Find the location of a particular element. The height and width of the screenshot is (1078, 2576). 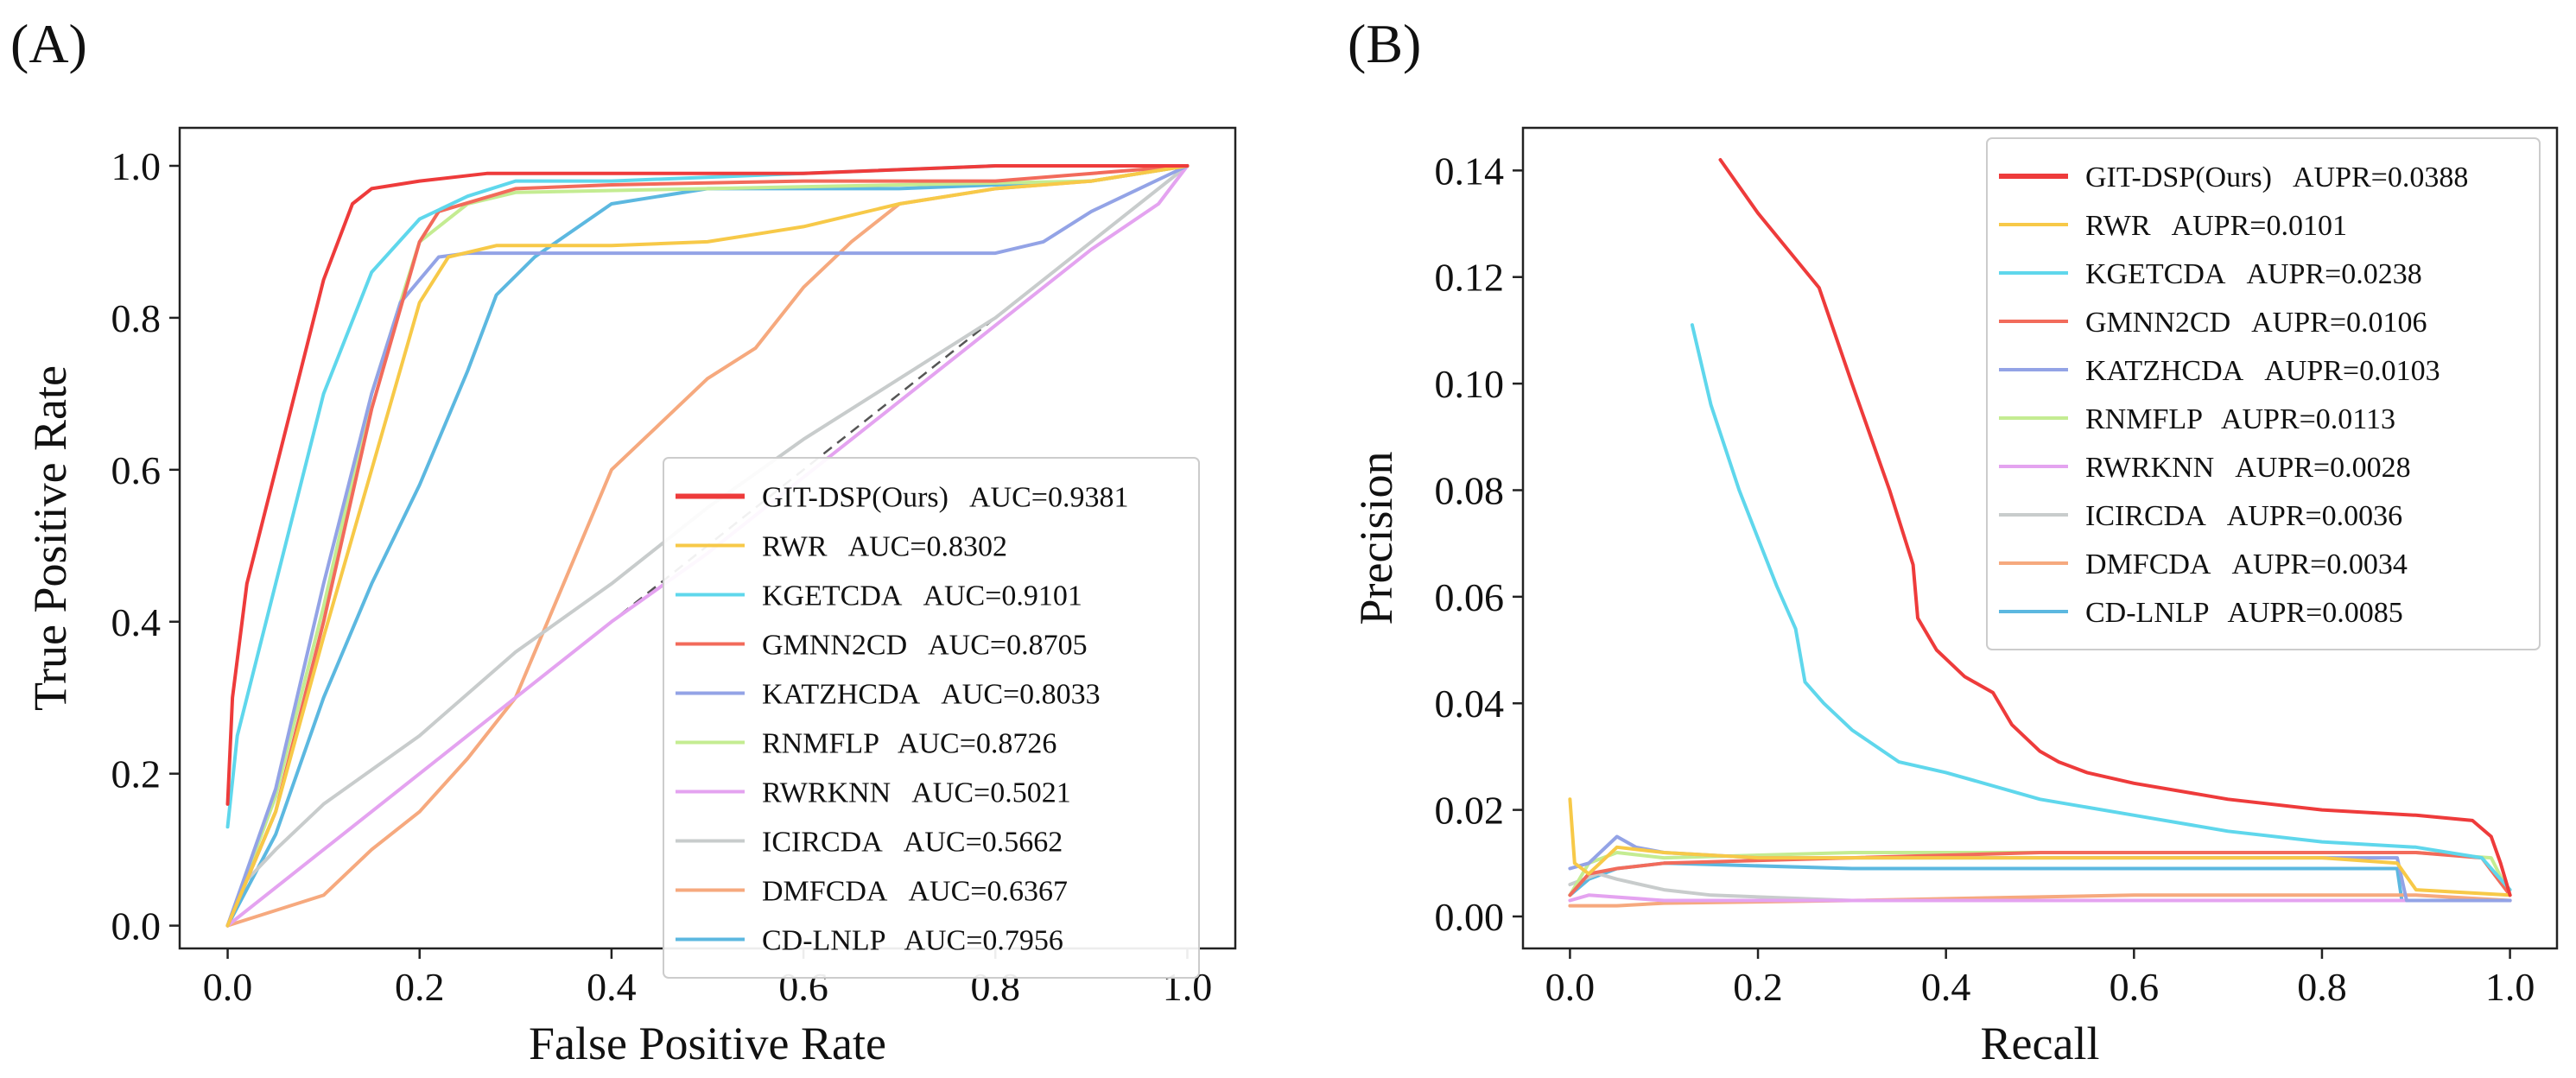

legend-series-metric: AUPR=0.0036 is located at coordinates (2314, 516).